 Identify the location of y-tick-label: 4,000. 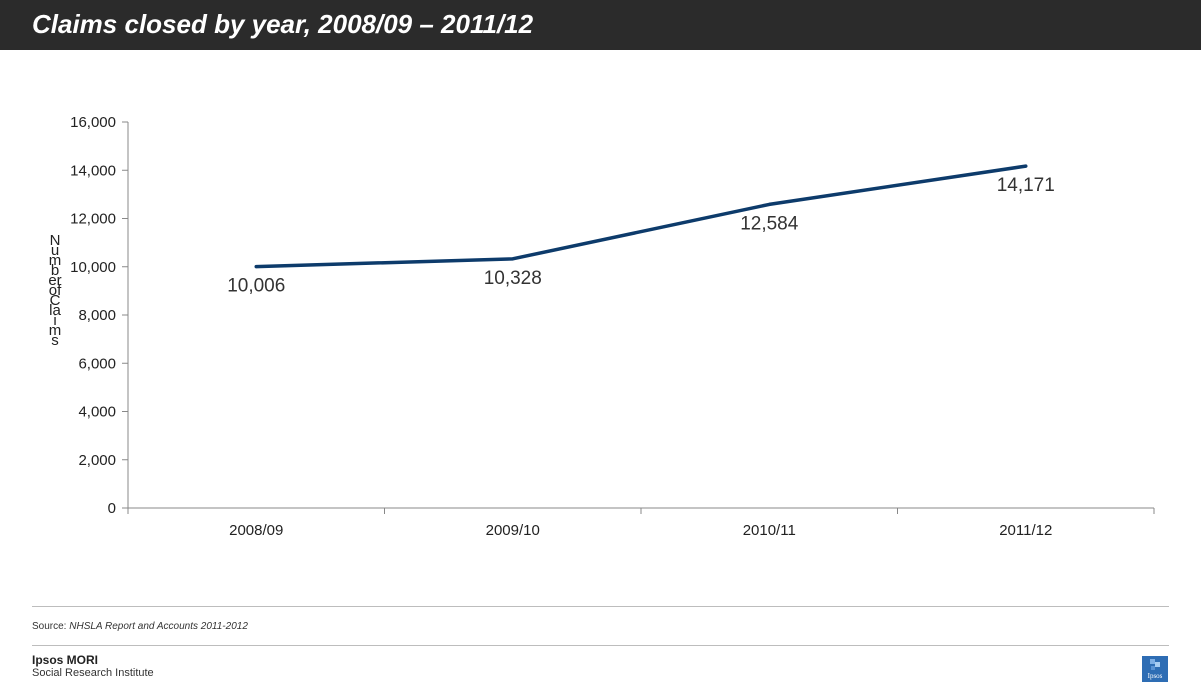
(97, 412).